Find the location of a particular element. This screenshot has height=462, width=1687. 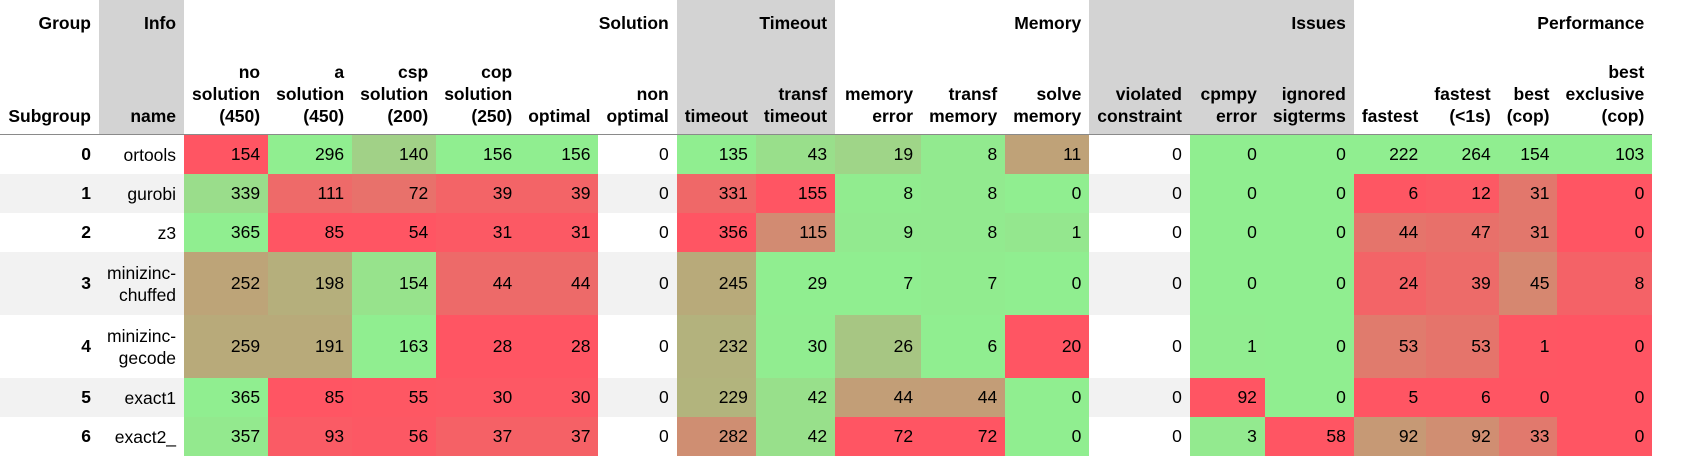

value-cell: 28 is located at coordinates (478, 346).